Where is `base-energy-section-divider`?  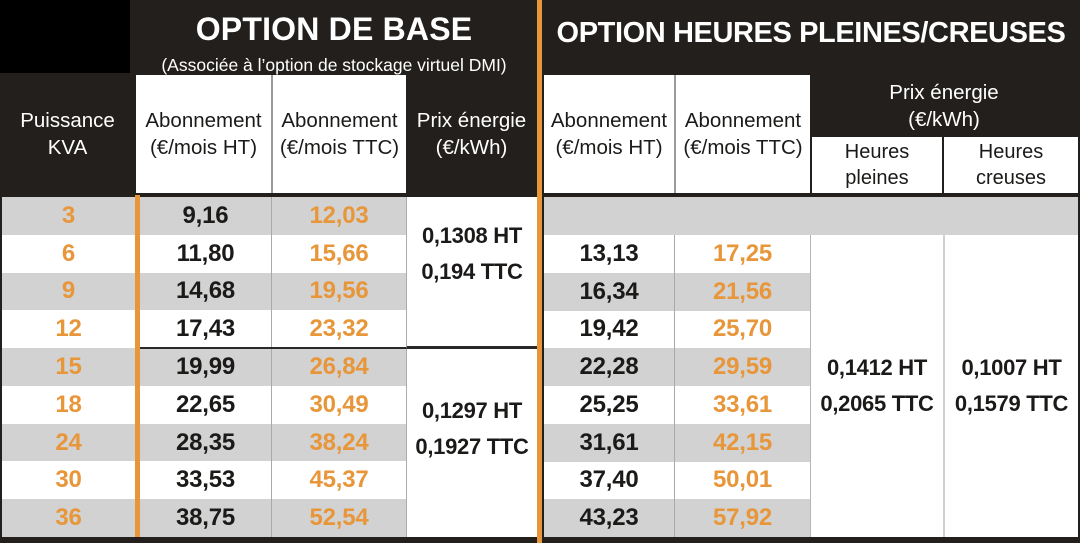
base-energy-section-divider is located at coordinates (273, 347).